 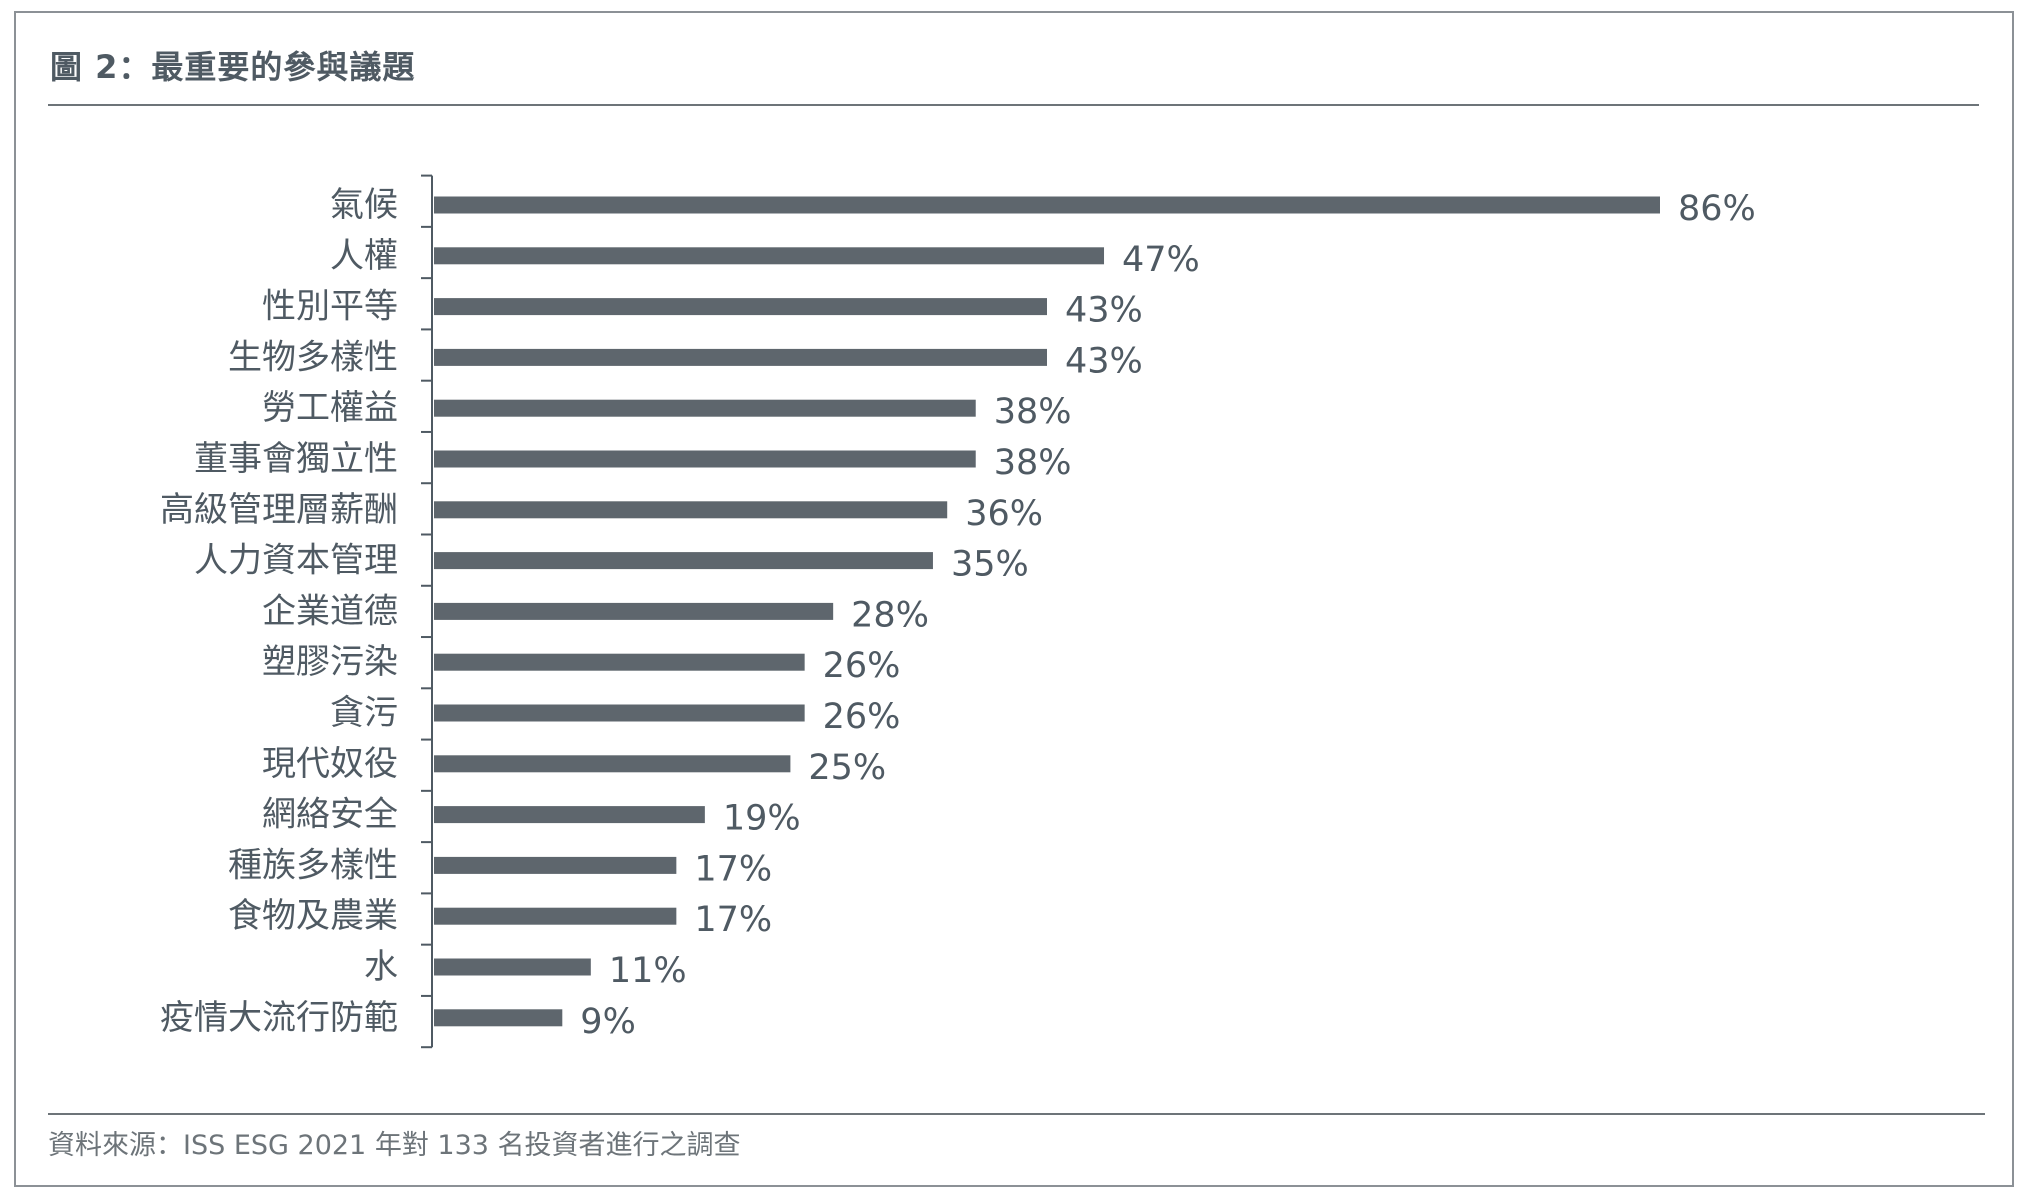 What do you see at coordinates (313, 916) in the screenshot?
I see `category-label: 食物及農業` at bounding box center [313, 916].